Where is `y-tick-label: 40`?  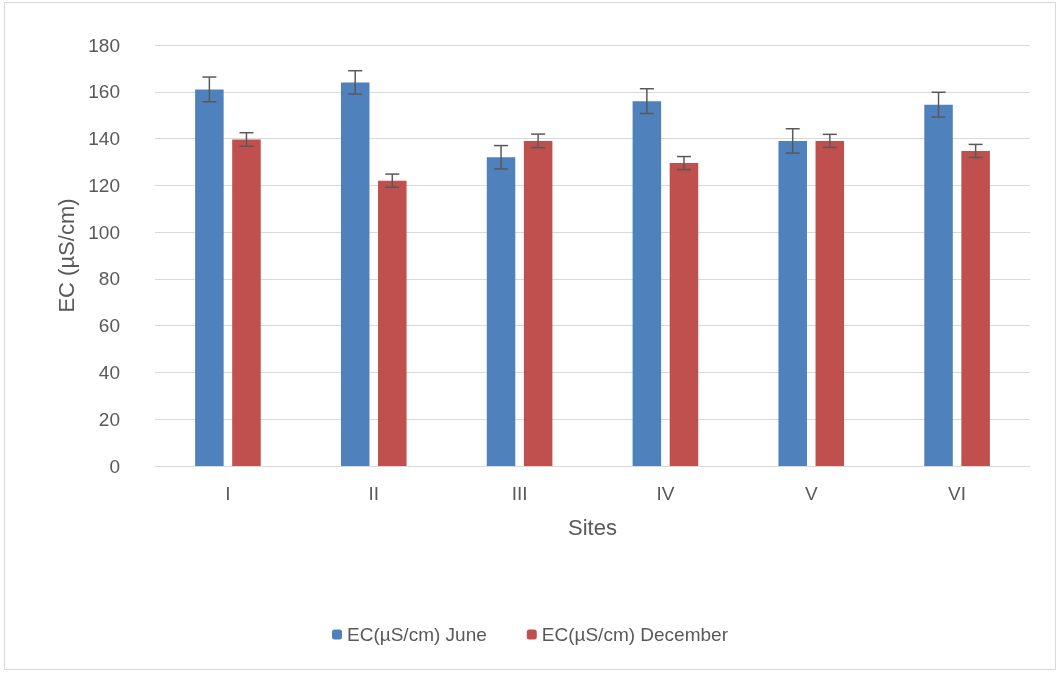 y-tick-label: 40 is located at coordinates (109, 372).